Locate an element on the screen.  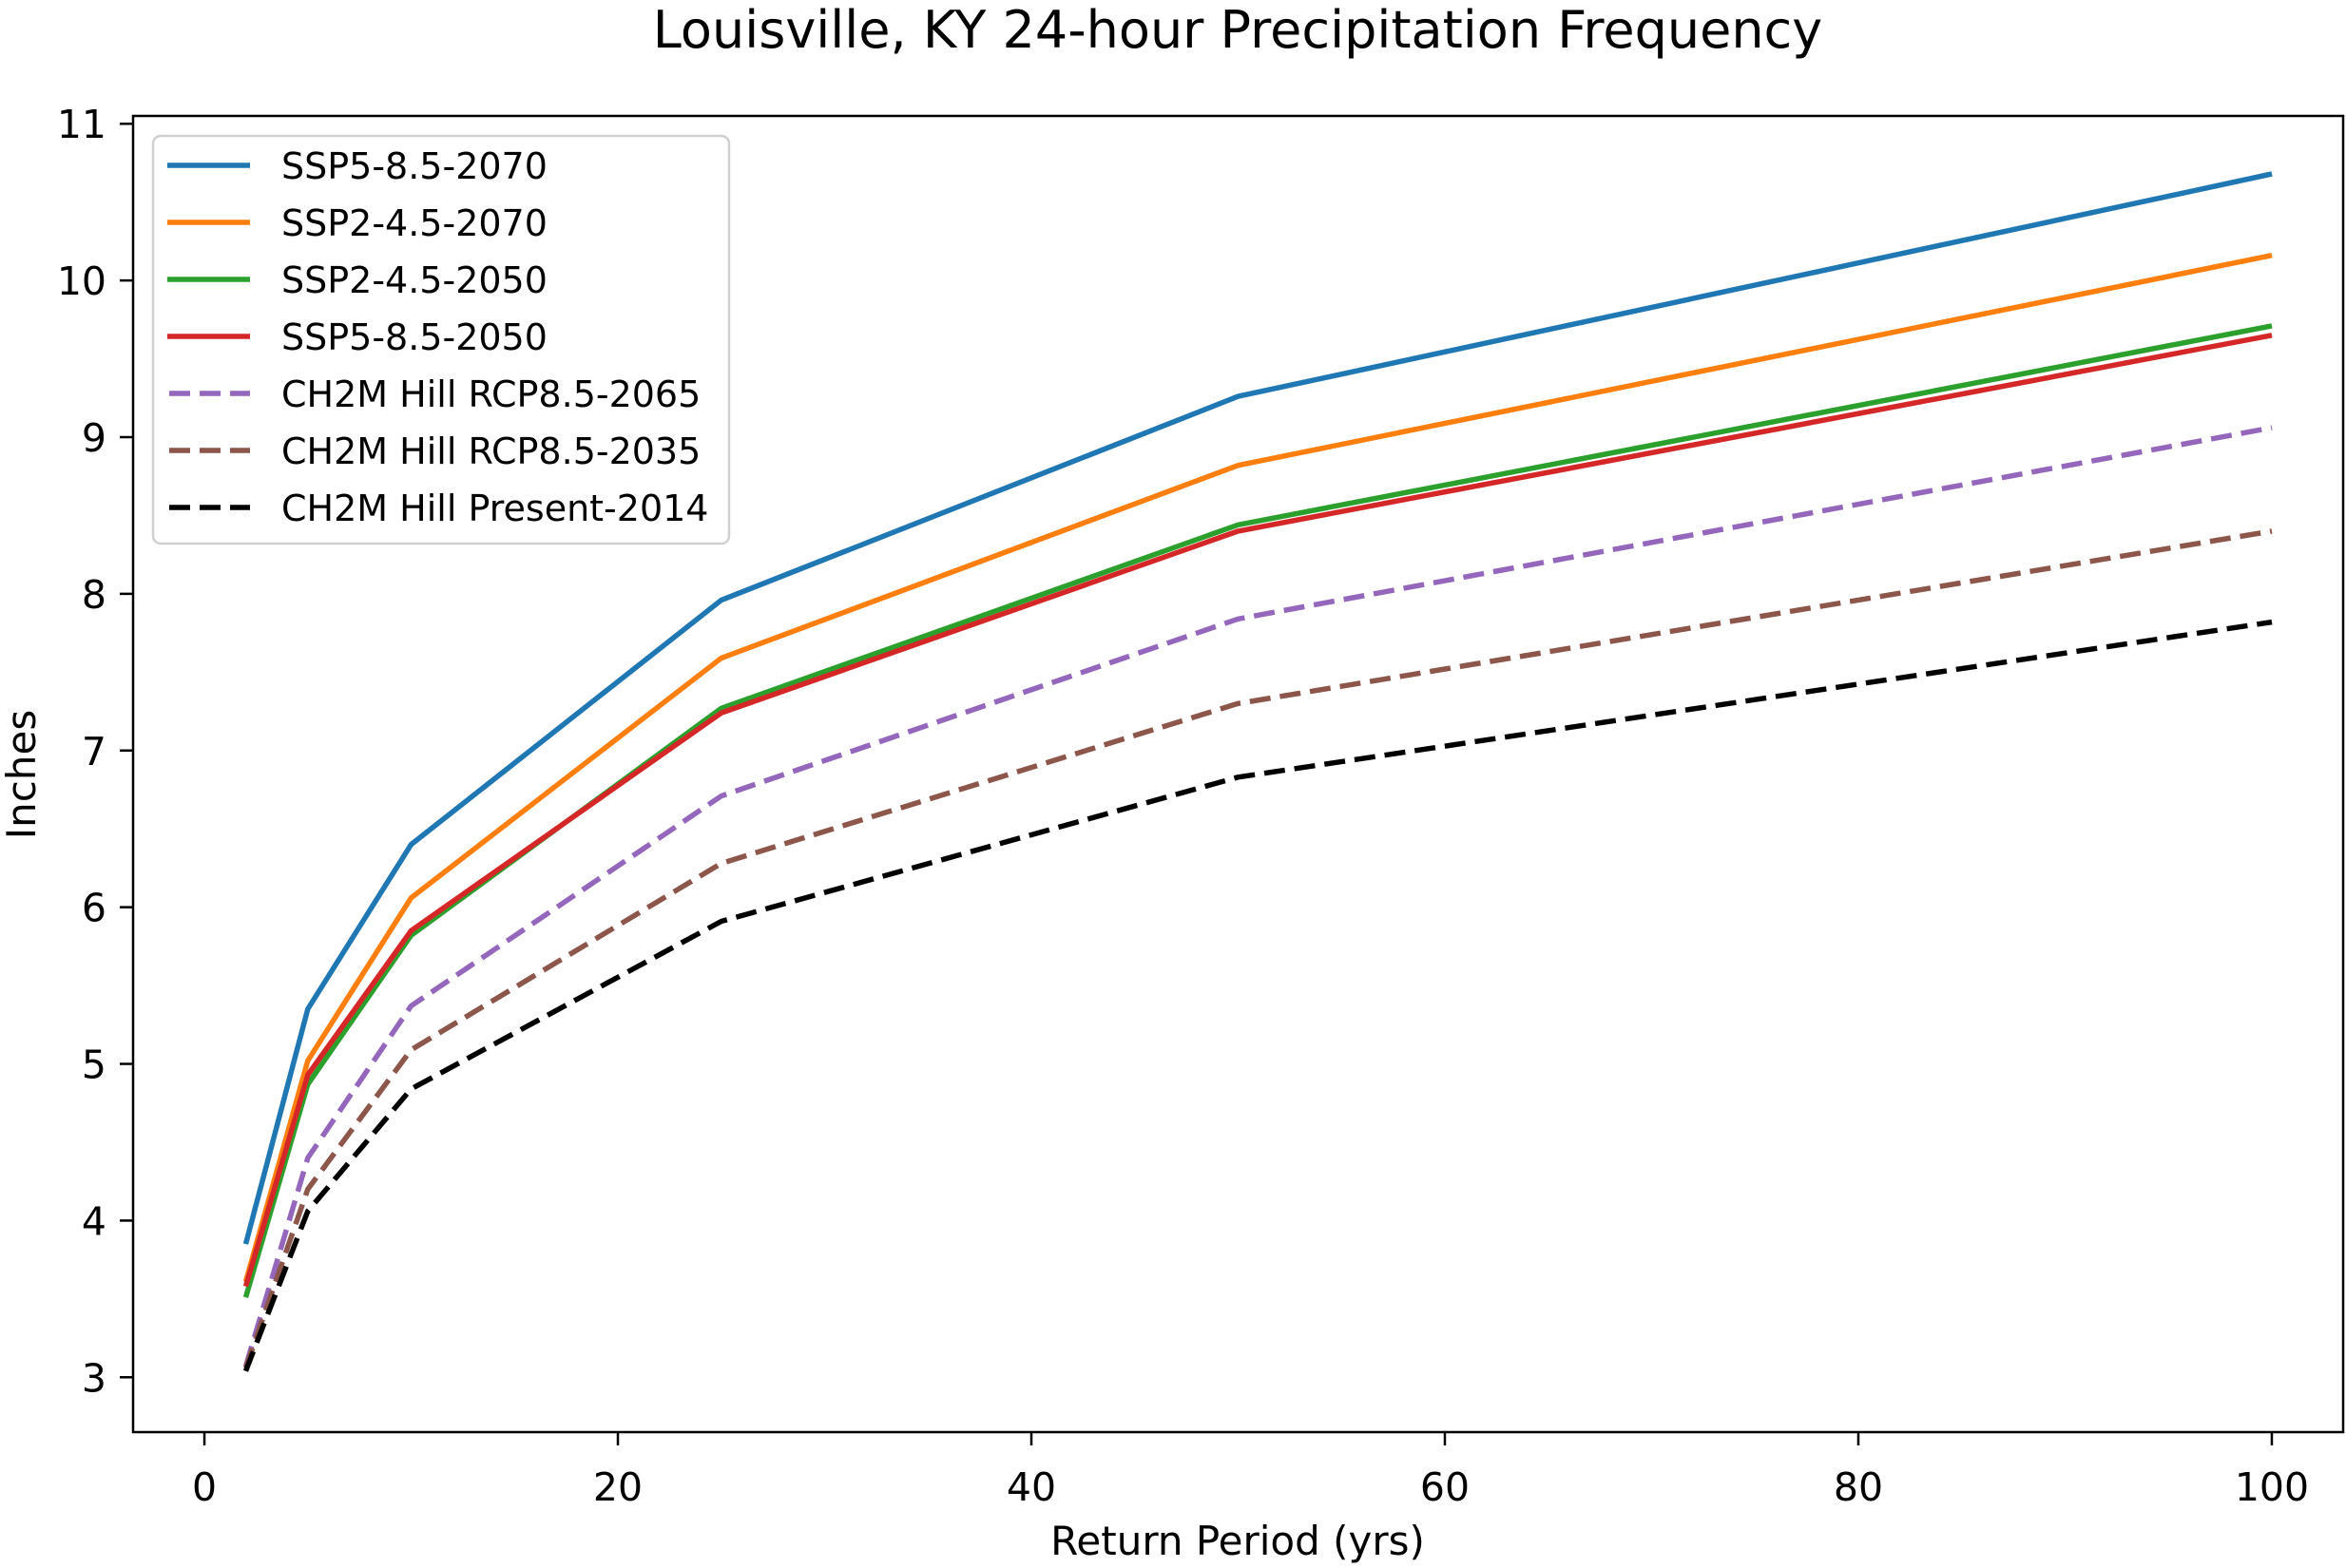
legend-box is located at coordinates (441, 340).